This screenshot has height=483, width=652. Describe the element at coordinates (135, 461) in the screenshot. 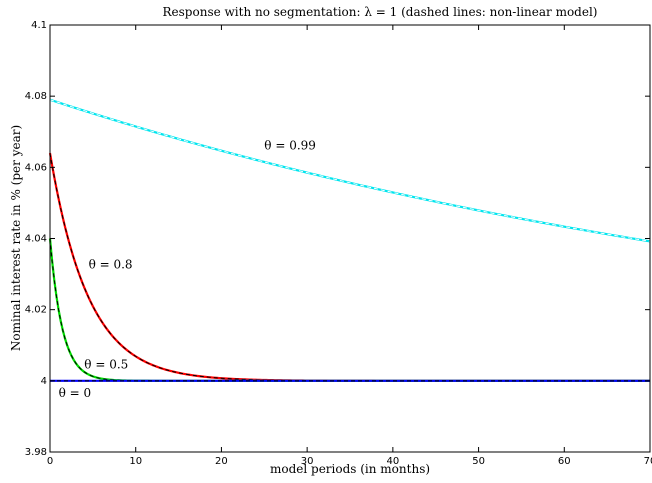

I see `x-tick-label: 10` at that location.